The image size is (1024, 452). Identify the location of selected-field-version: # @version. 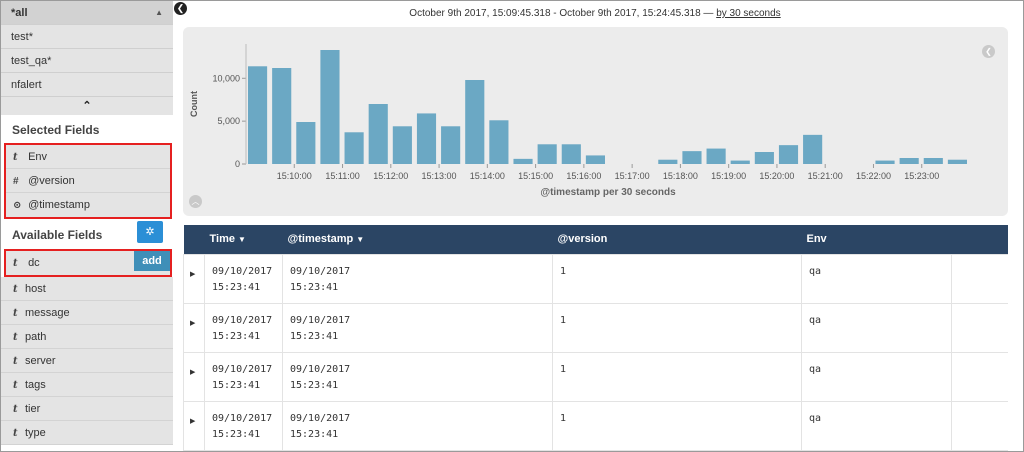
(88, 181).